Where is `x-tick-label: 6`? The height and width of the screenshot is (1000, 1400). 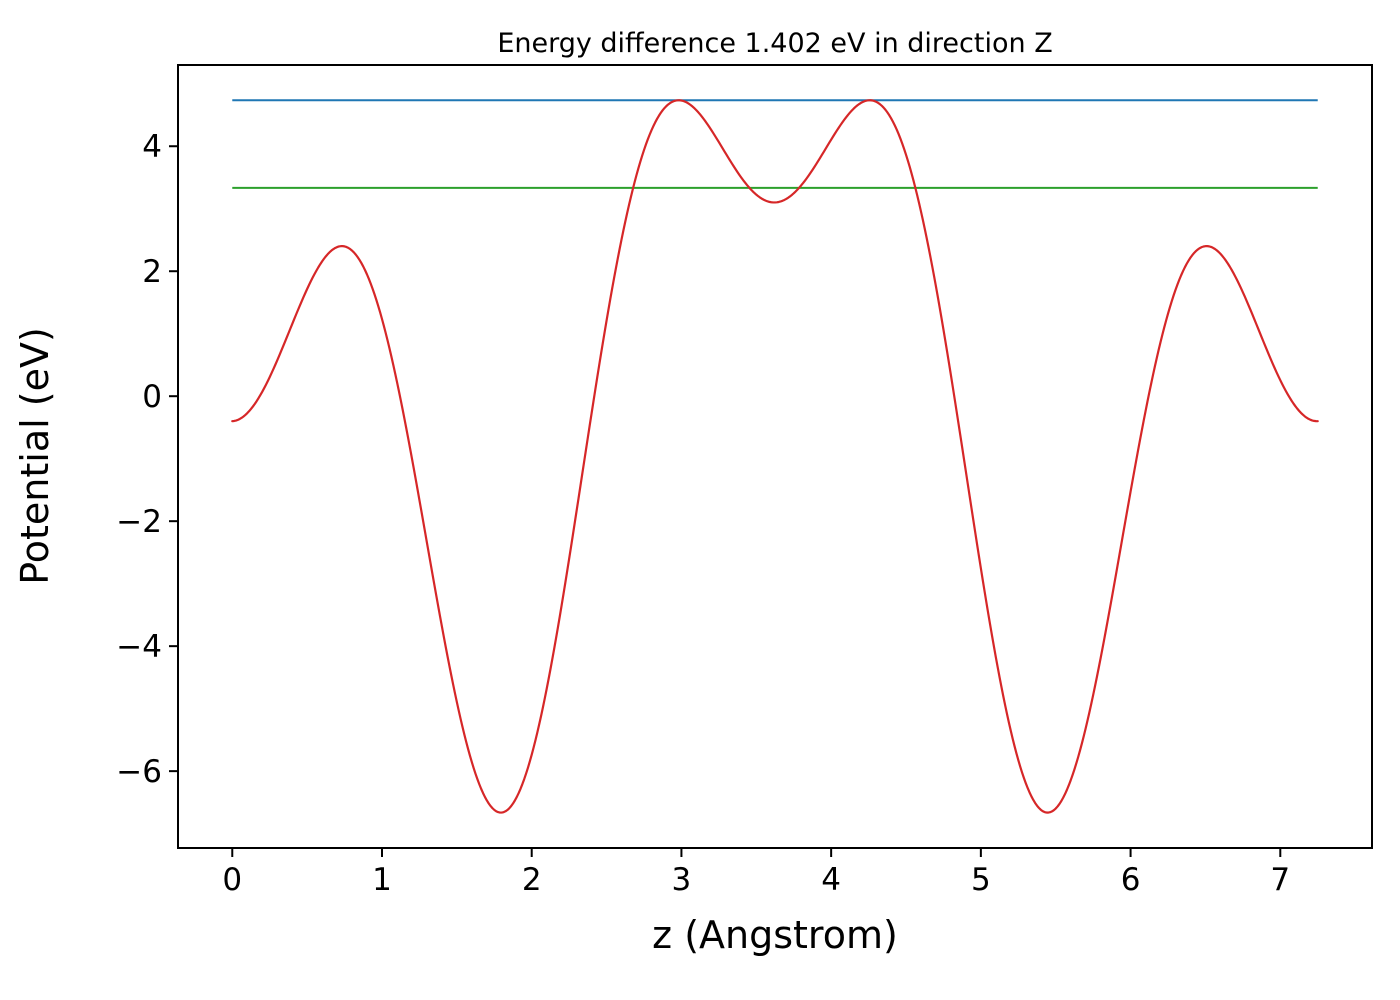 x-tick-label: 6 is located at coordinates (1131, 880).